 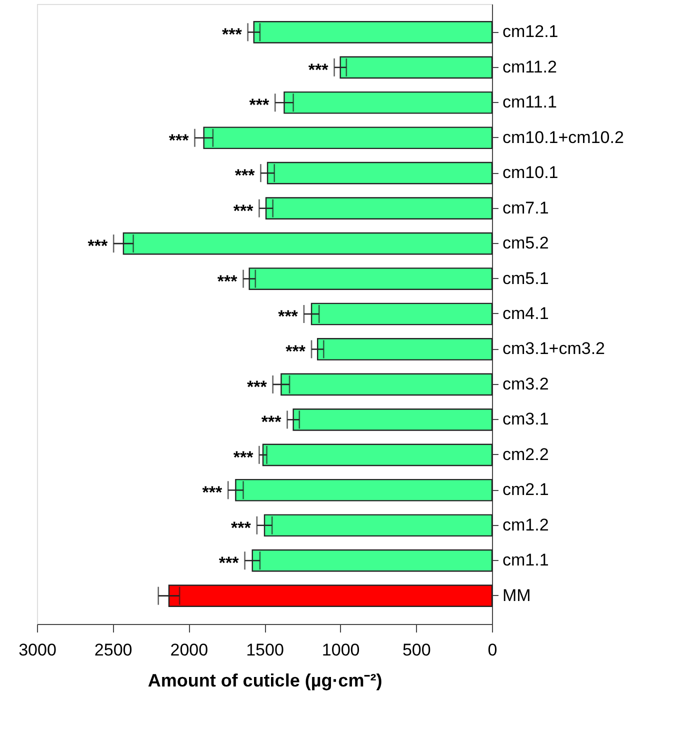 I want to click on y-tick-label: cm1.2, so click(x=525, y=524).